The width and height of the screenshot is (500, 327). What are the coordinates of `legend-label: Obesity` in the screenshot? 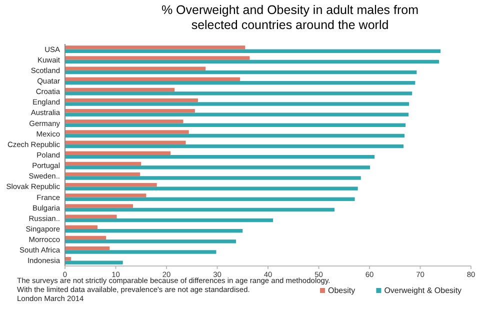 It's located at (342, 290).